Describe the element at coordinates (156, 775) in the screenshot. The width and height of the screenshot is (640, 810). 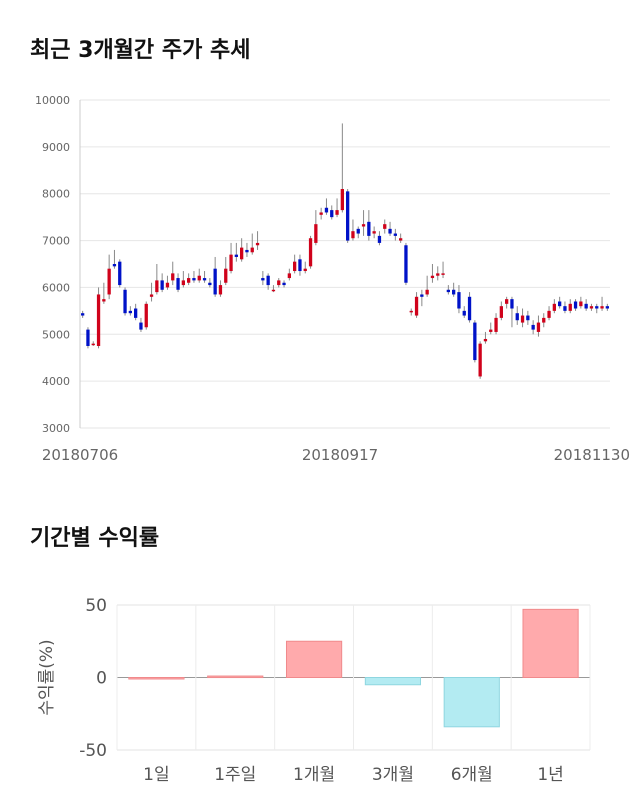
I see `x-tick-label: 1일` at that location.